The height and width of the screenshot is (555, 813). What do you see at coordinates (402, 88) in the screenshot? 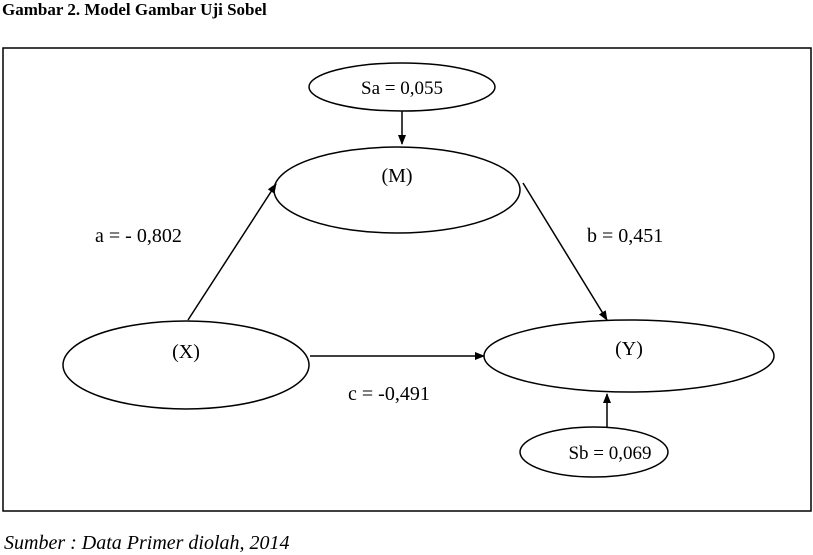
I see `sa-label: Sa = 0,055` at bounding box center [402, 88].